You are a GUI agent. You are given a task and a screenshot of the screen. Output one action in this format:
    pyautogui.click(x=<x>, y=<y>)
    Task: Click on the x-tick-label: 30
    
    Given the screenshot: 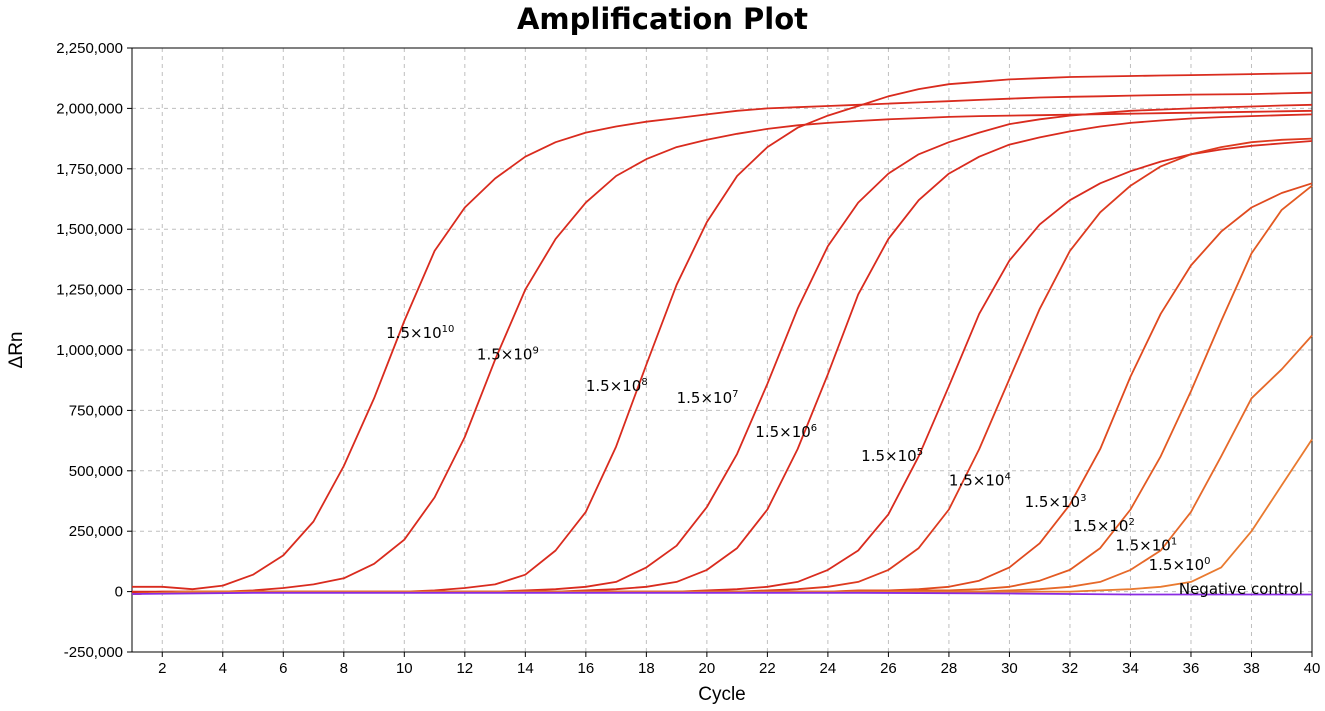 What is the action you would take?
    pyautogui.click(x=1009, y=668)
    